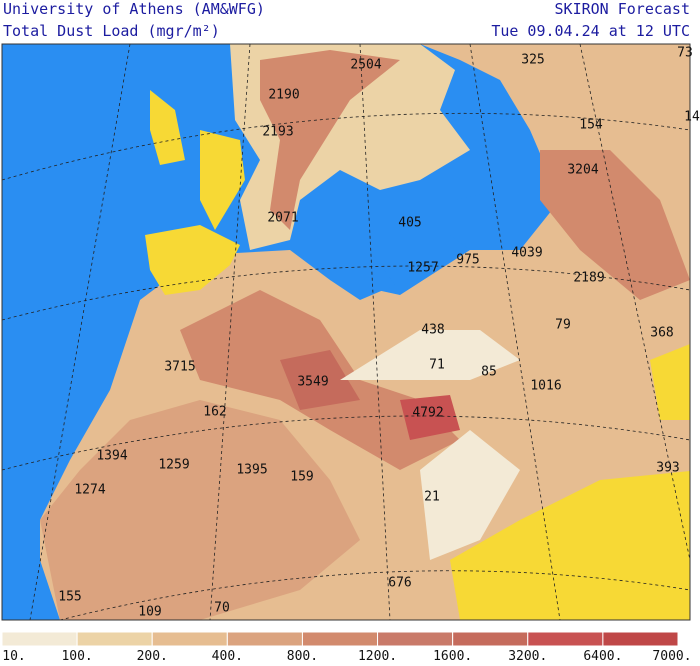 This screenshot has width=700, height=666. I want to click on map-label: 368, so click(661, 333).